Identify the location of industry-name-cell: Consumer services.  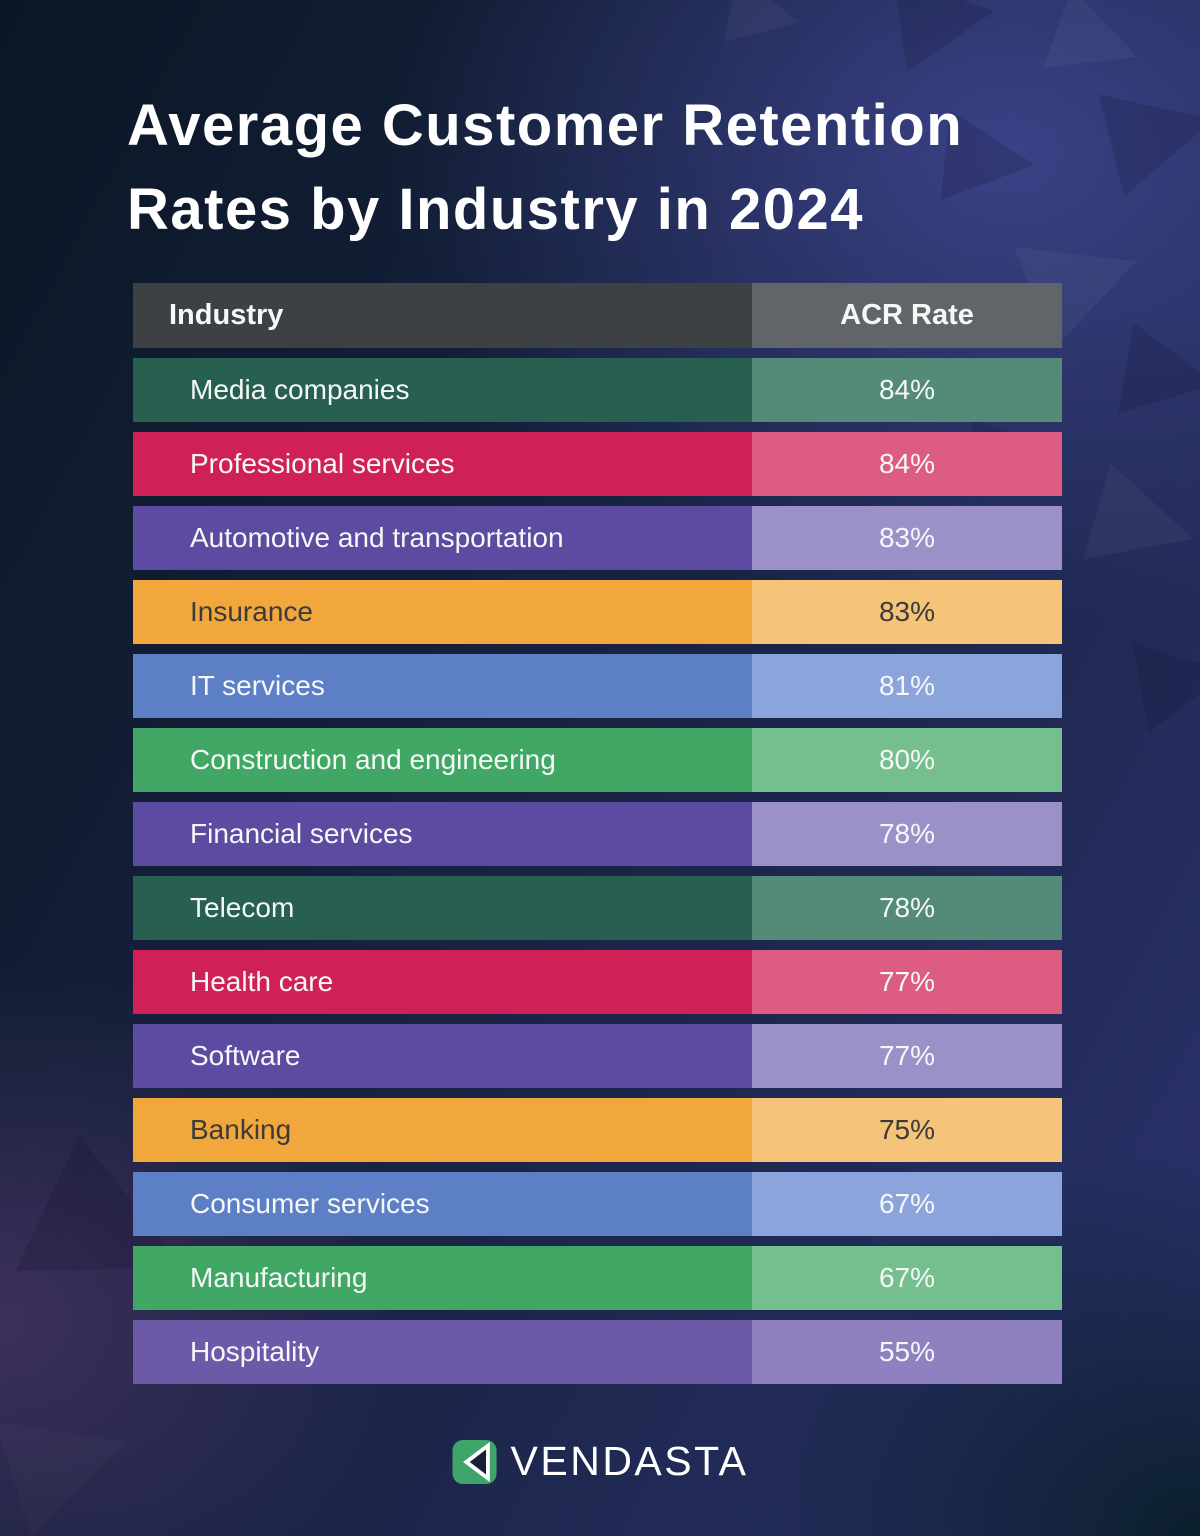
(442, 1204).